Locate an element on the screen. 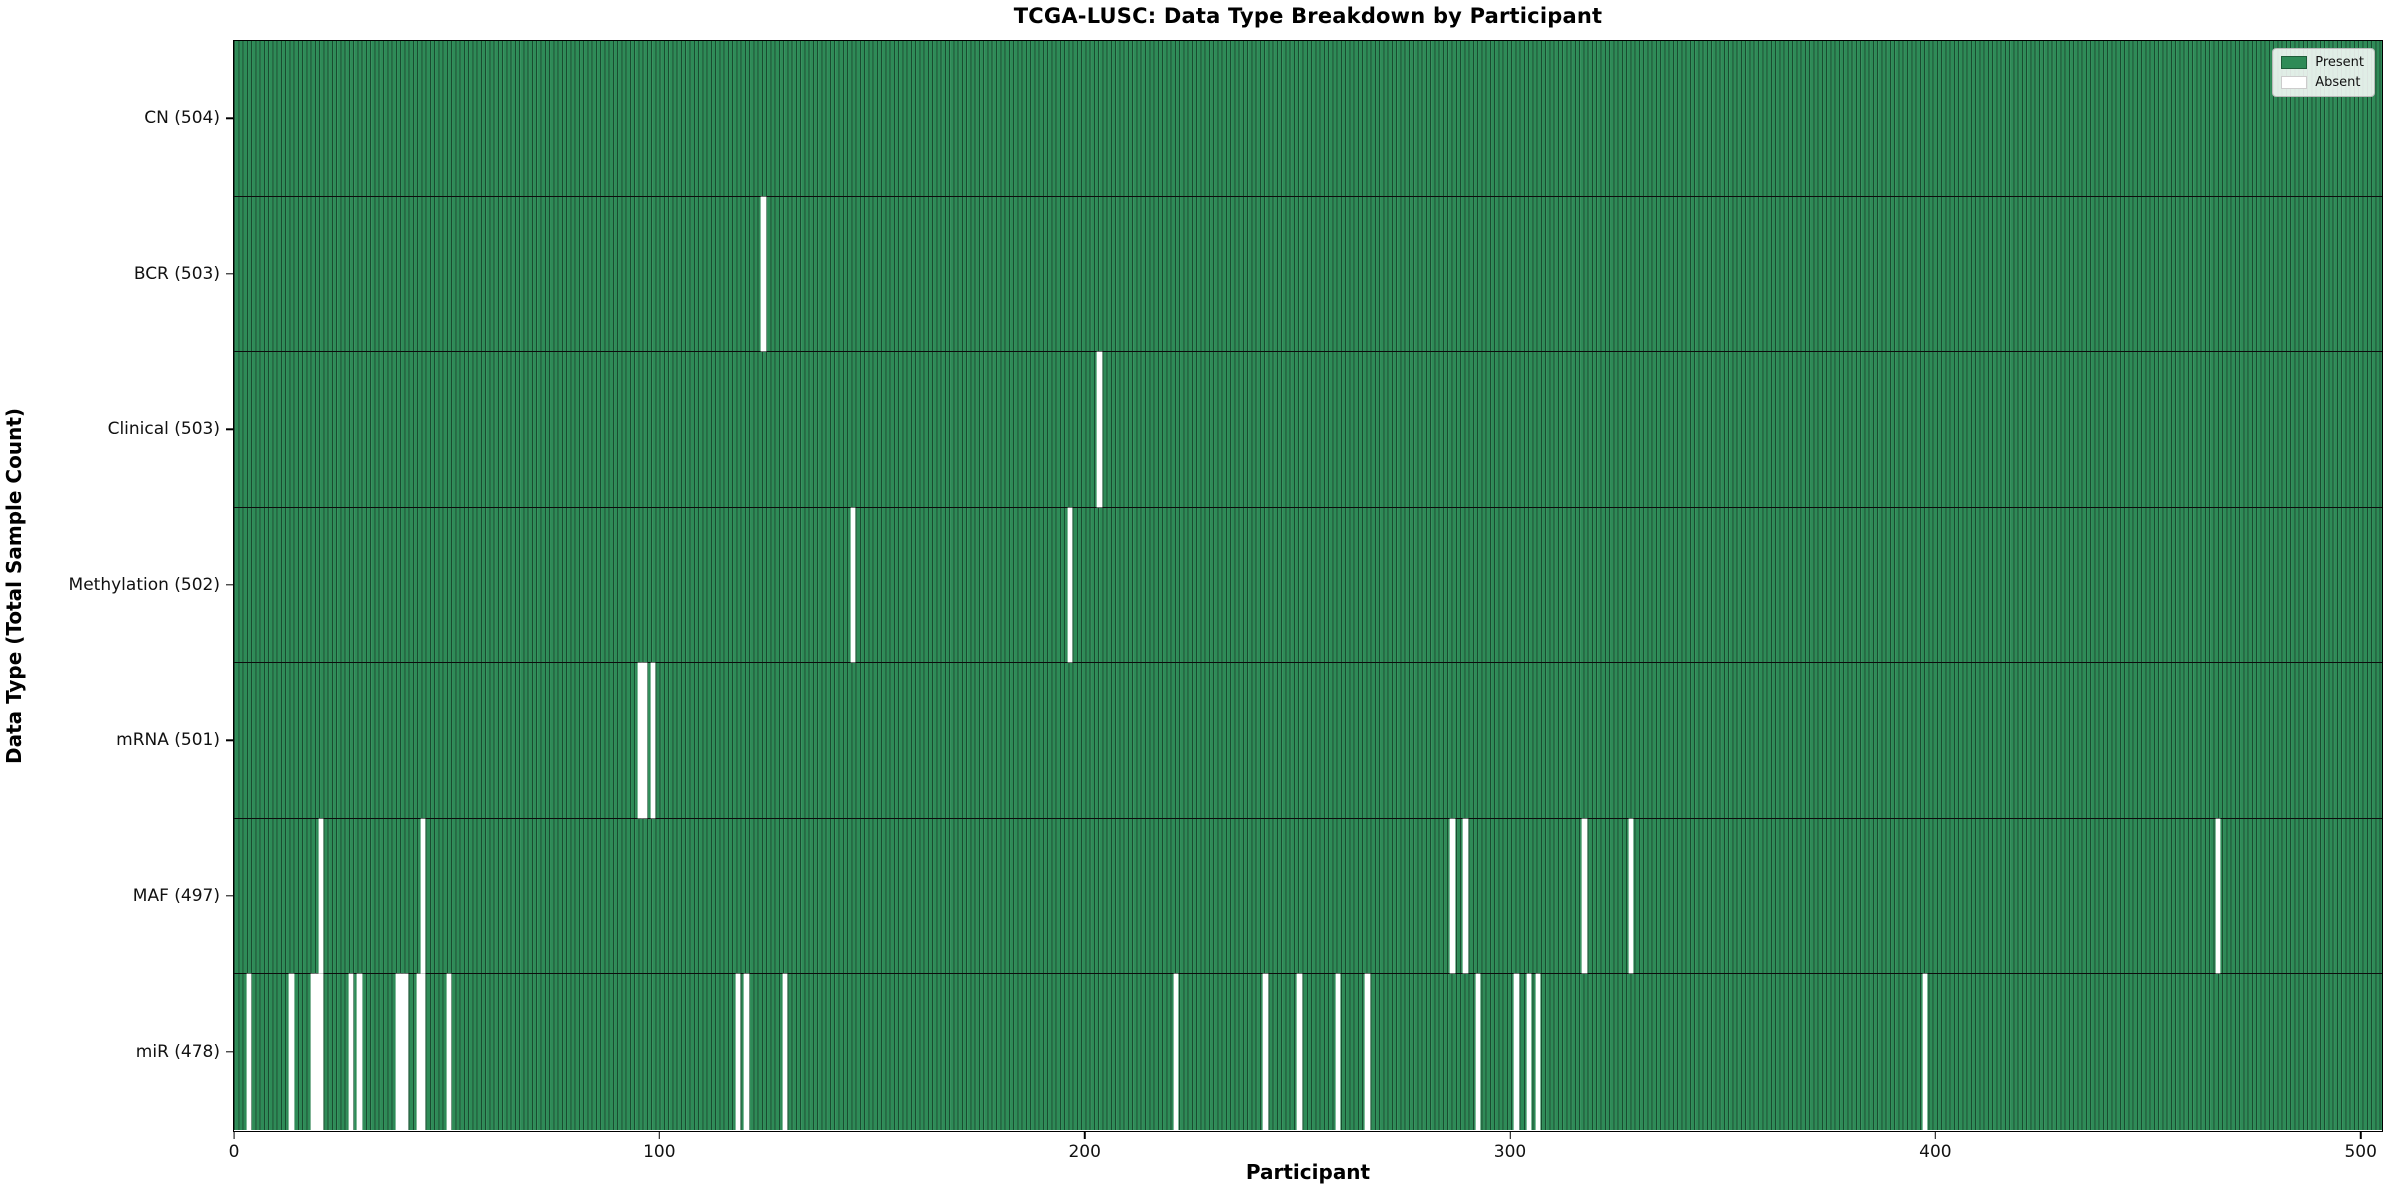  absent-swatch-icon is located at coordinates (2294, 82).